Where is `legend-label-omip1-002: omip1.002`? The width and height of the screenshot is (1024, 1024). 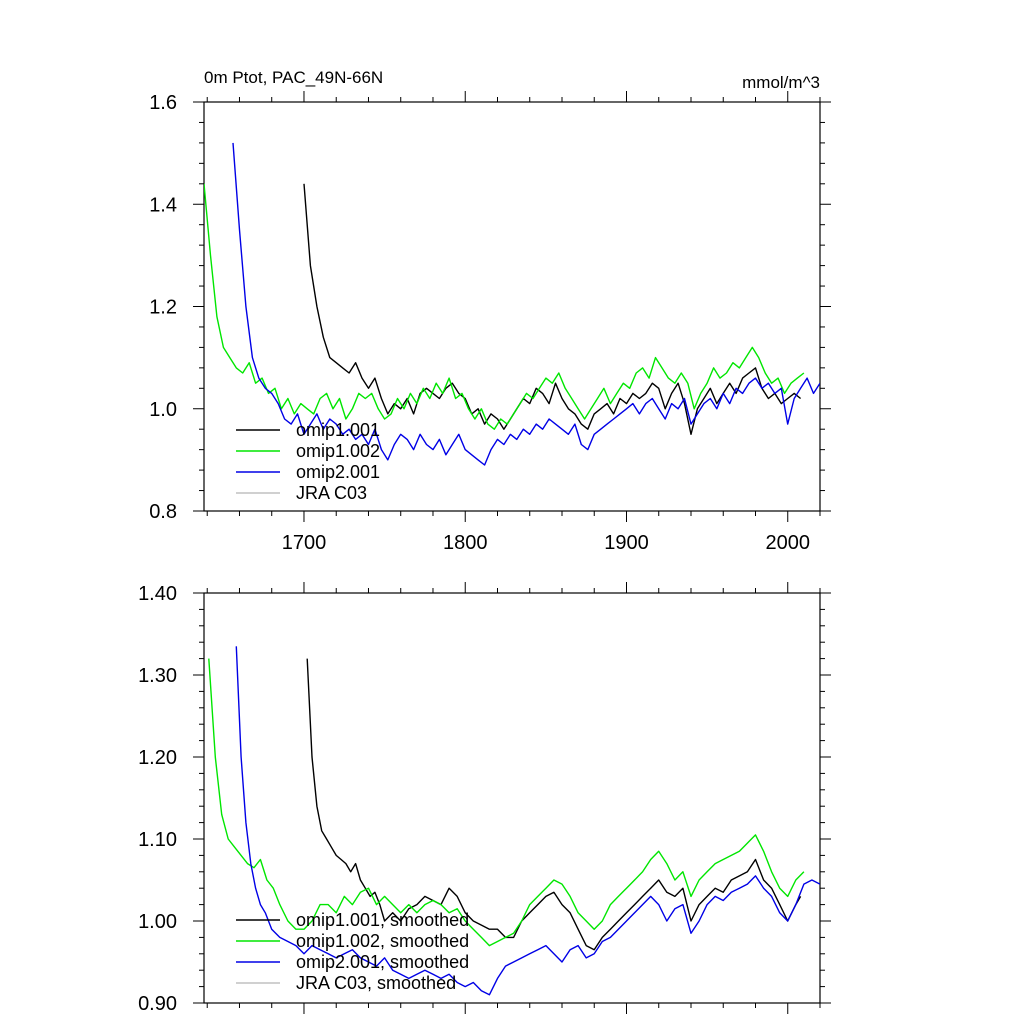 legend-label-omip1-002: omip1.002 is located at coordinates (338, 451).